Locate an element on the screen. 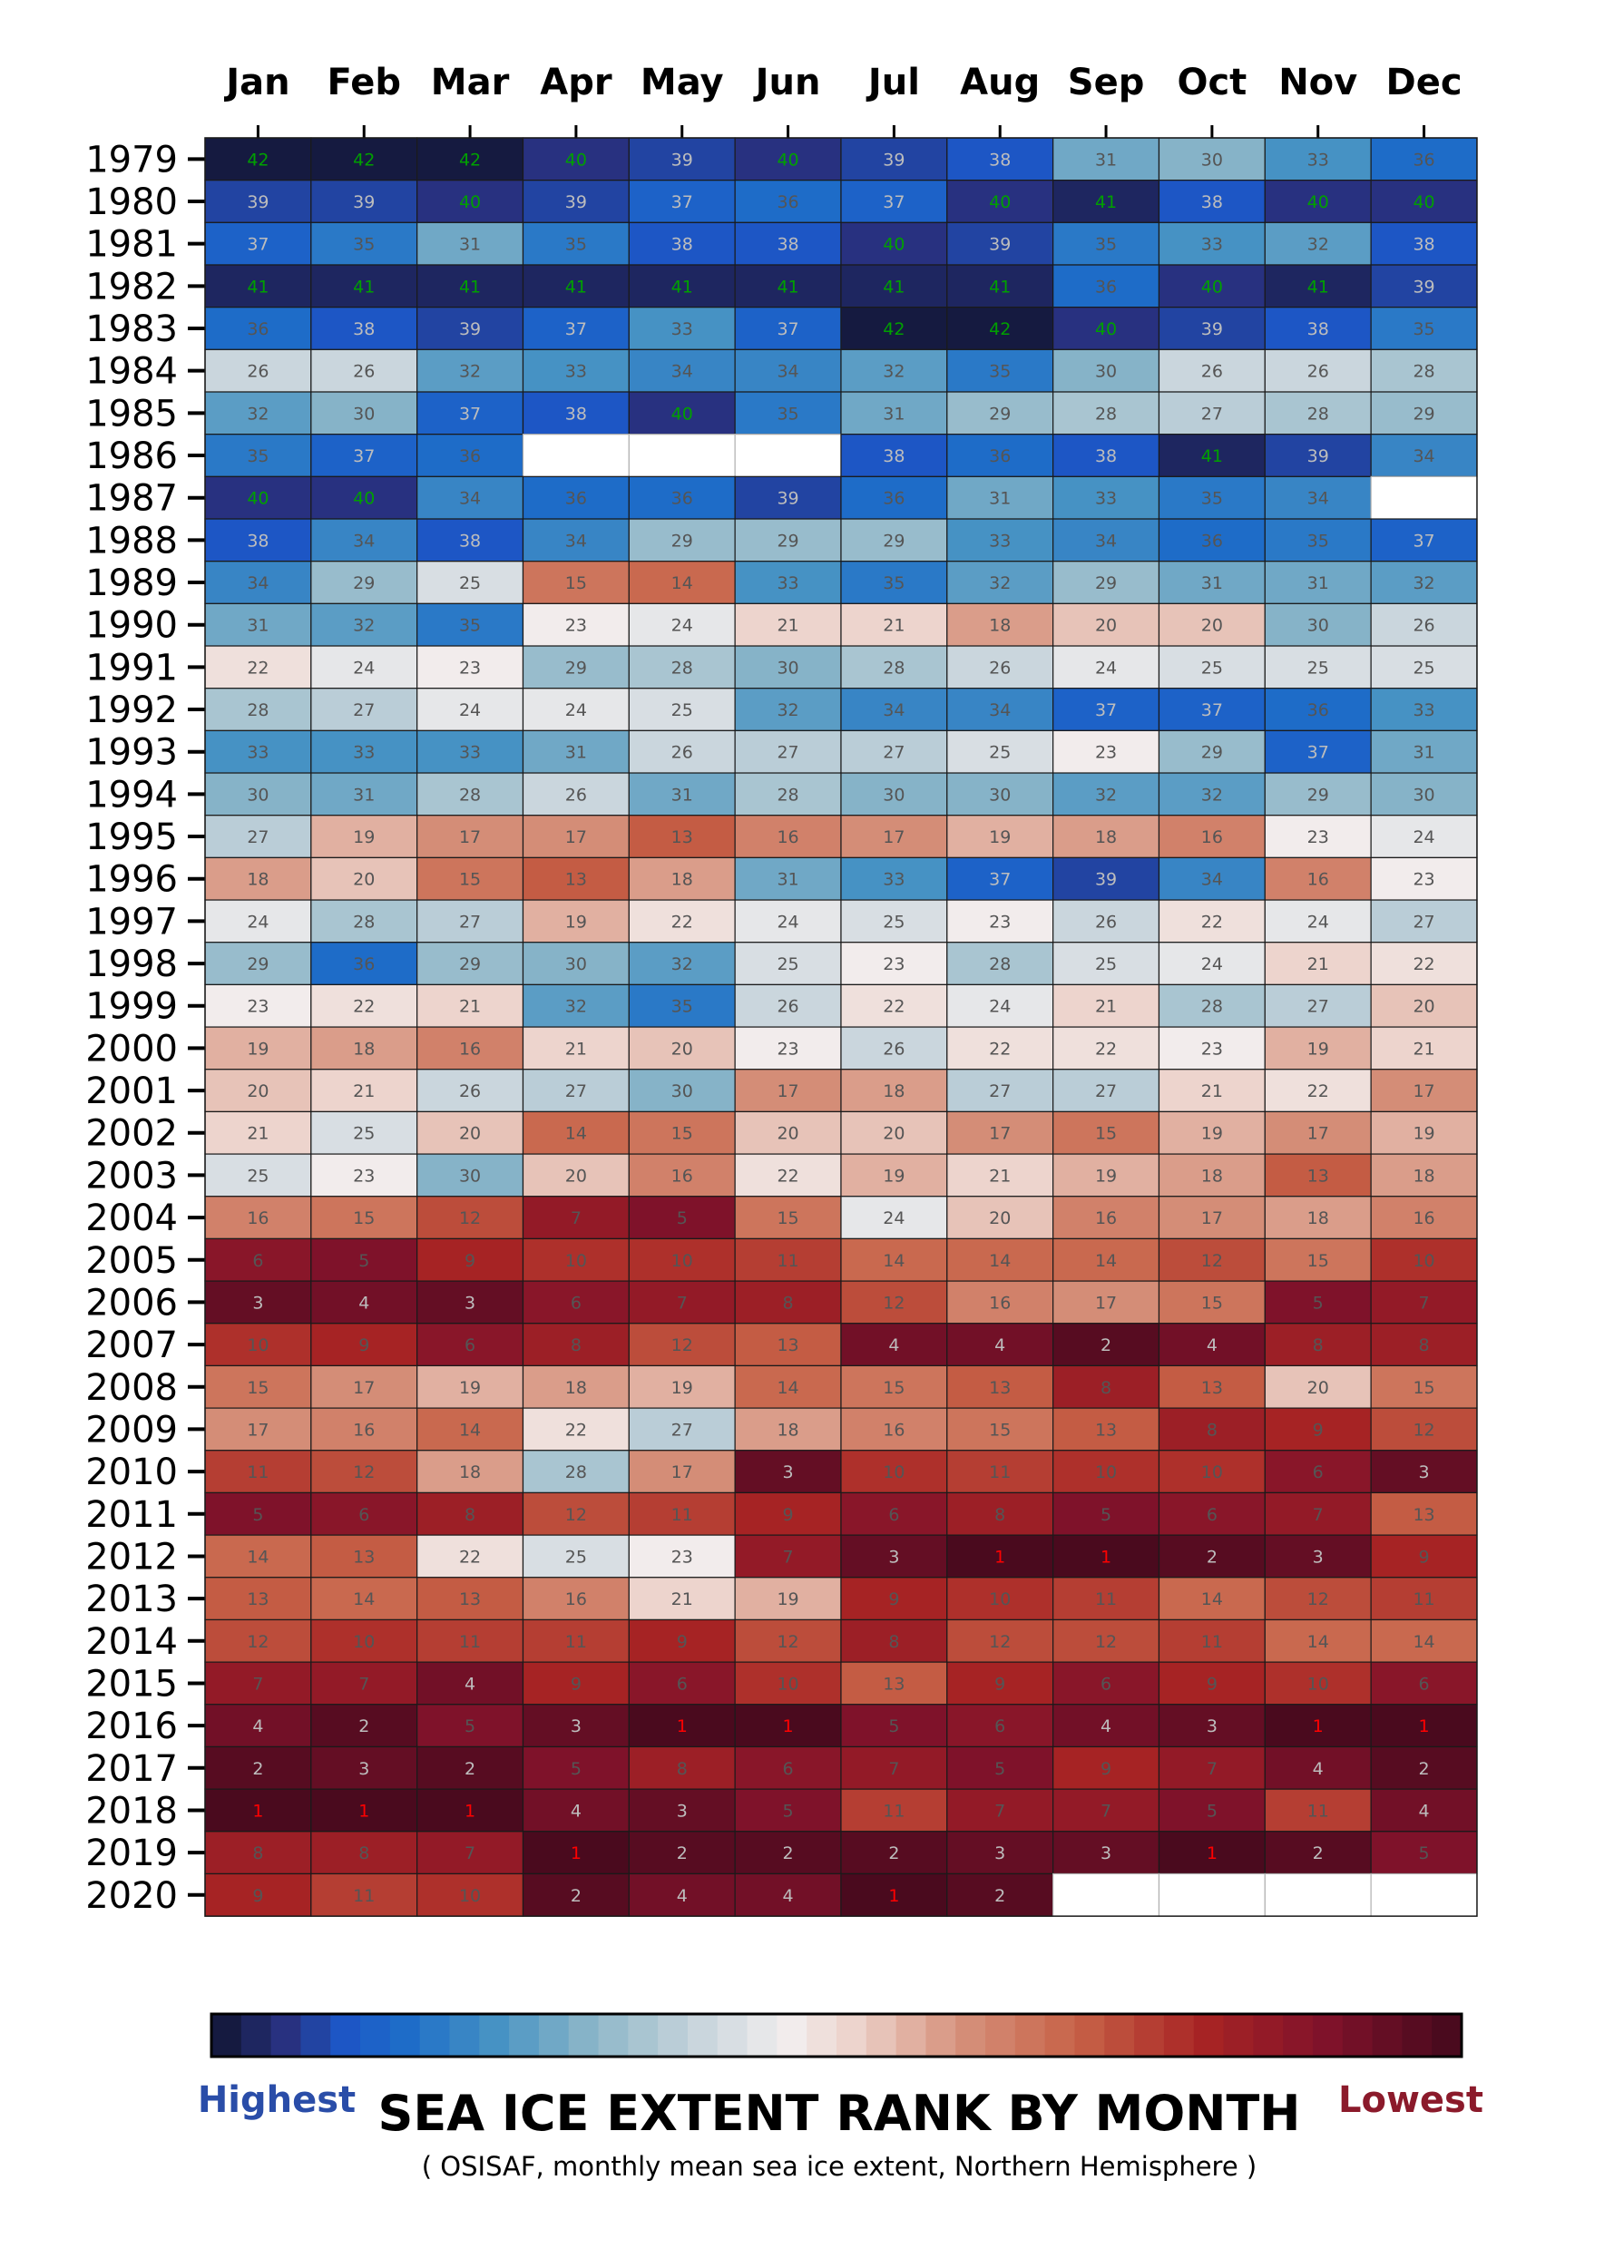 This screenshot has width=1624, height=2268. year-label-2012: 2012 is located at coordinates (131, 1557).